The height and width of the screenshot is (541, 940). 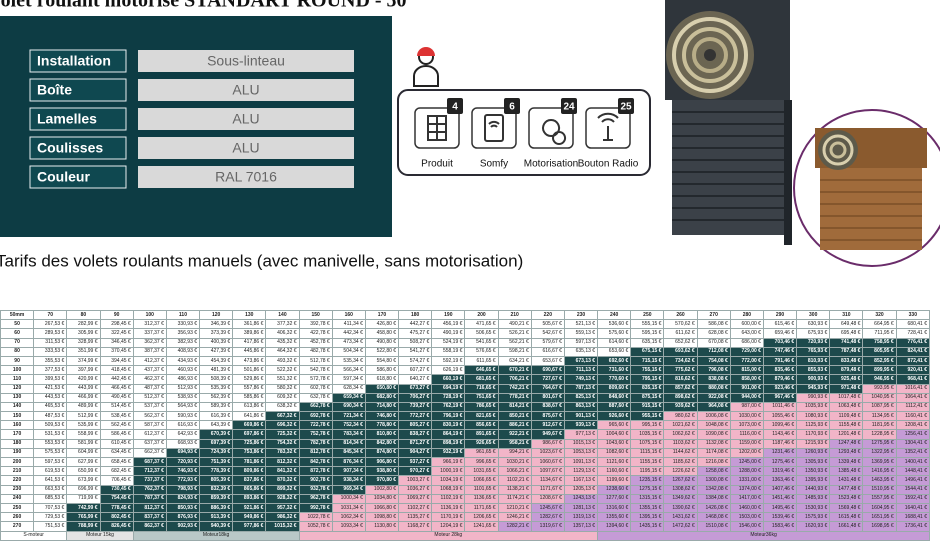 I want to click on price-cell: 825,13 €, so click(x=581, y=397).